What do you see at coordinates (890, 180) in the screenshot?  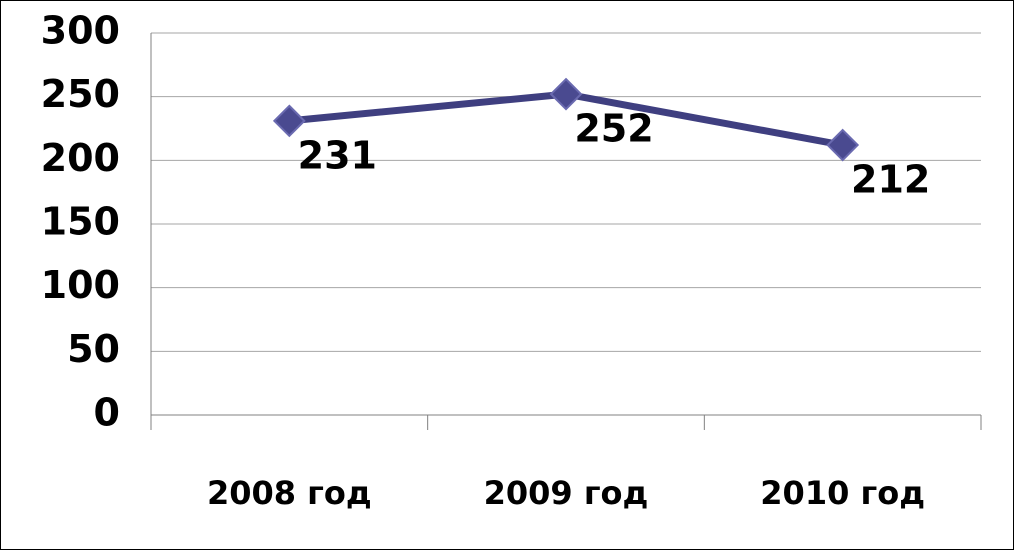 I see `data-label: 212` at bounding box center [890, 180].